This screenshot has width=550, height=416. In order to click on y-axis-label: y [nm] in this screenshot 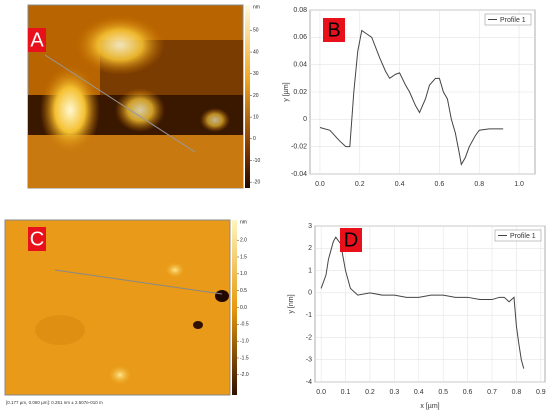, I will do `click(291, 303)`.